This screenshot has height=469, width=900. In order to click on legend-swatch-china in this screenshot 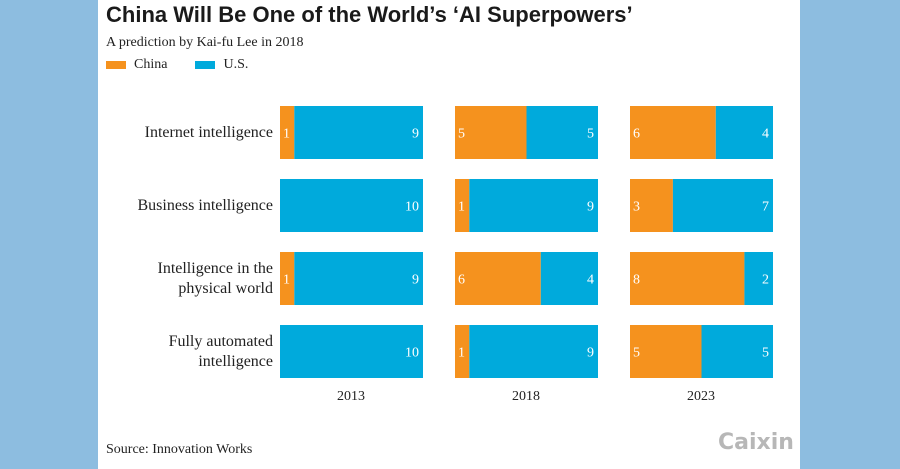, I will do `click(116, 65)`.